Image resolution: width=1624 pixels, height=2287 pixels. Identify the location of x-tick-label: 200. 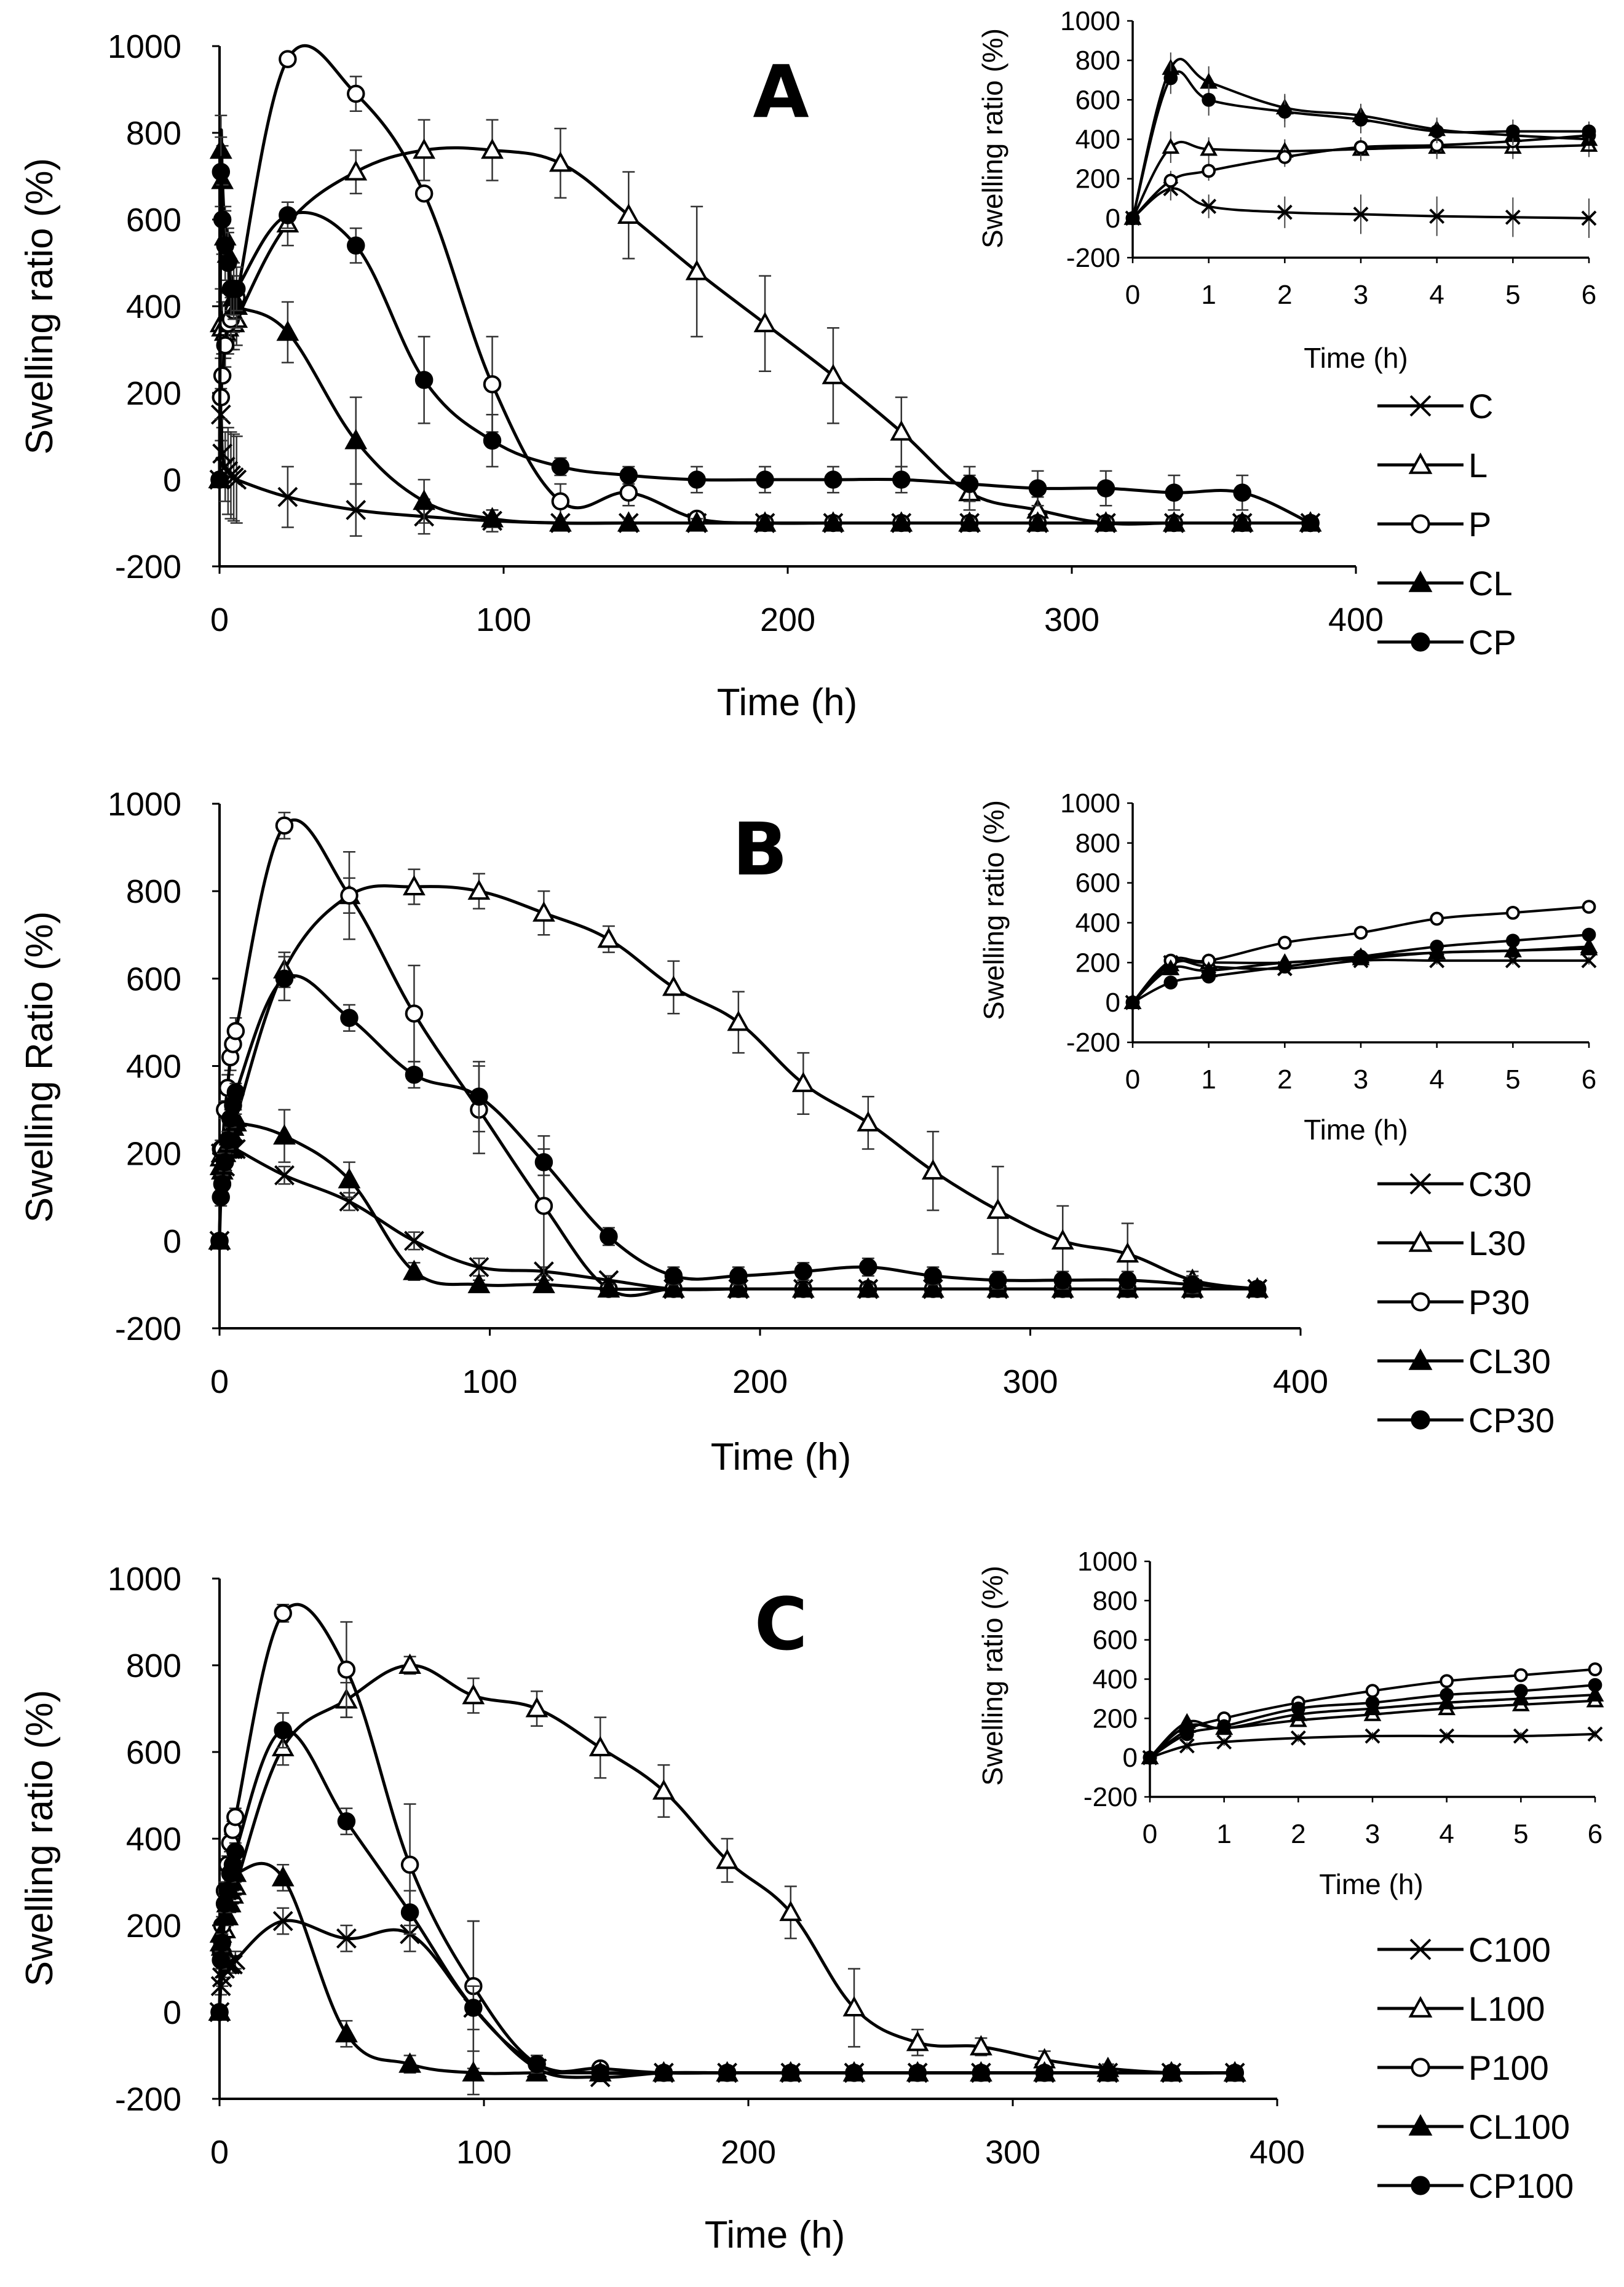
(760, 1381).